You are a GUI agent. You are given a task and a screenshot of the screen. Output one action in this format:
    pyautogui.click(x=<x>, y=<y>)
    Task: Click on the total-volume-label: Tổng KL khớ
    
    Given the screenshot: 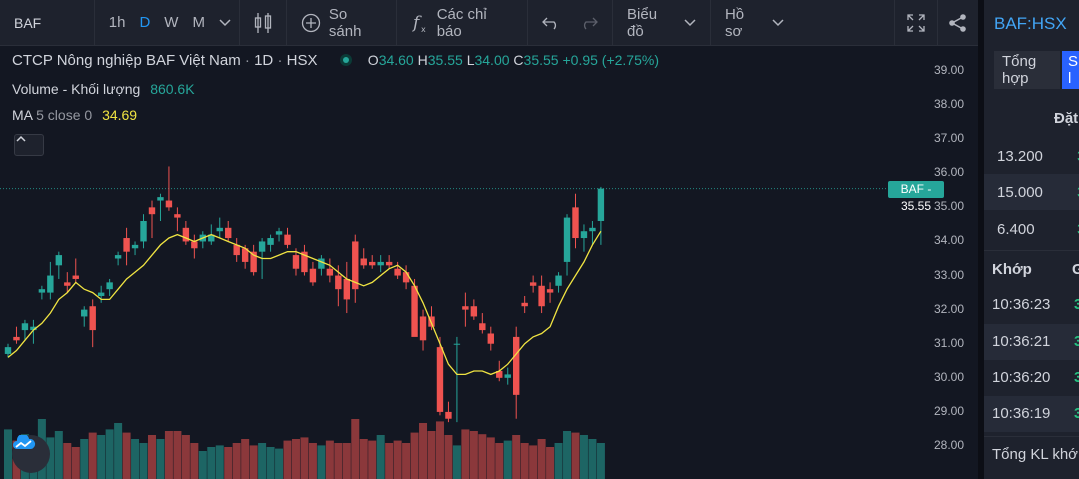 What is the action you would take?
    pyautogui.click(x=1035, y=454)
    